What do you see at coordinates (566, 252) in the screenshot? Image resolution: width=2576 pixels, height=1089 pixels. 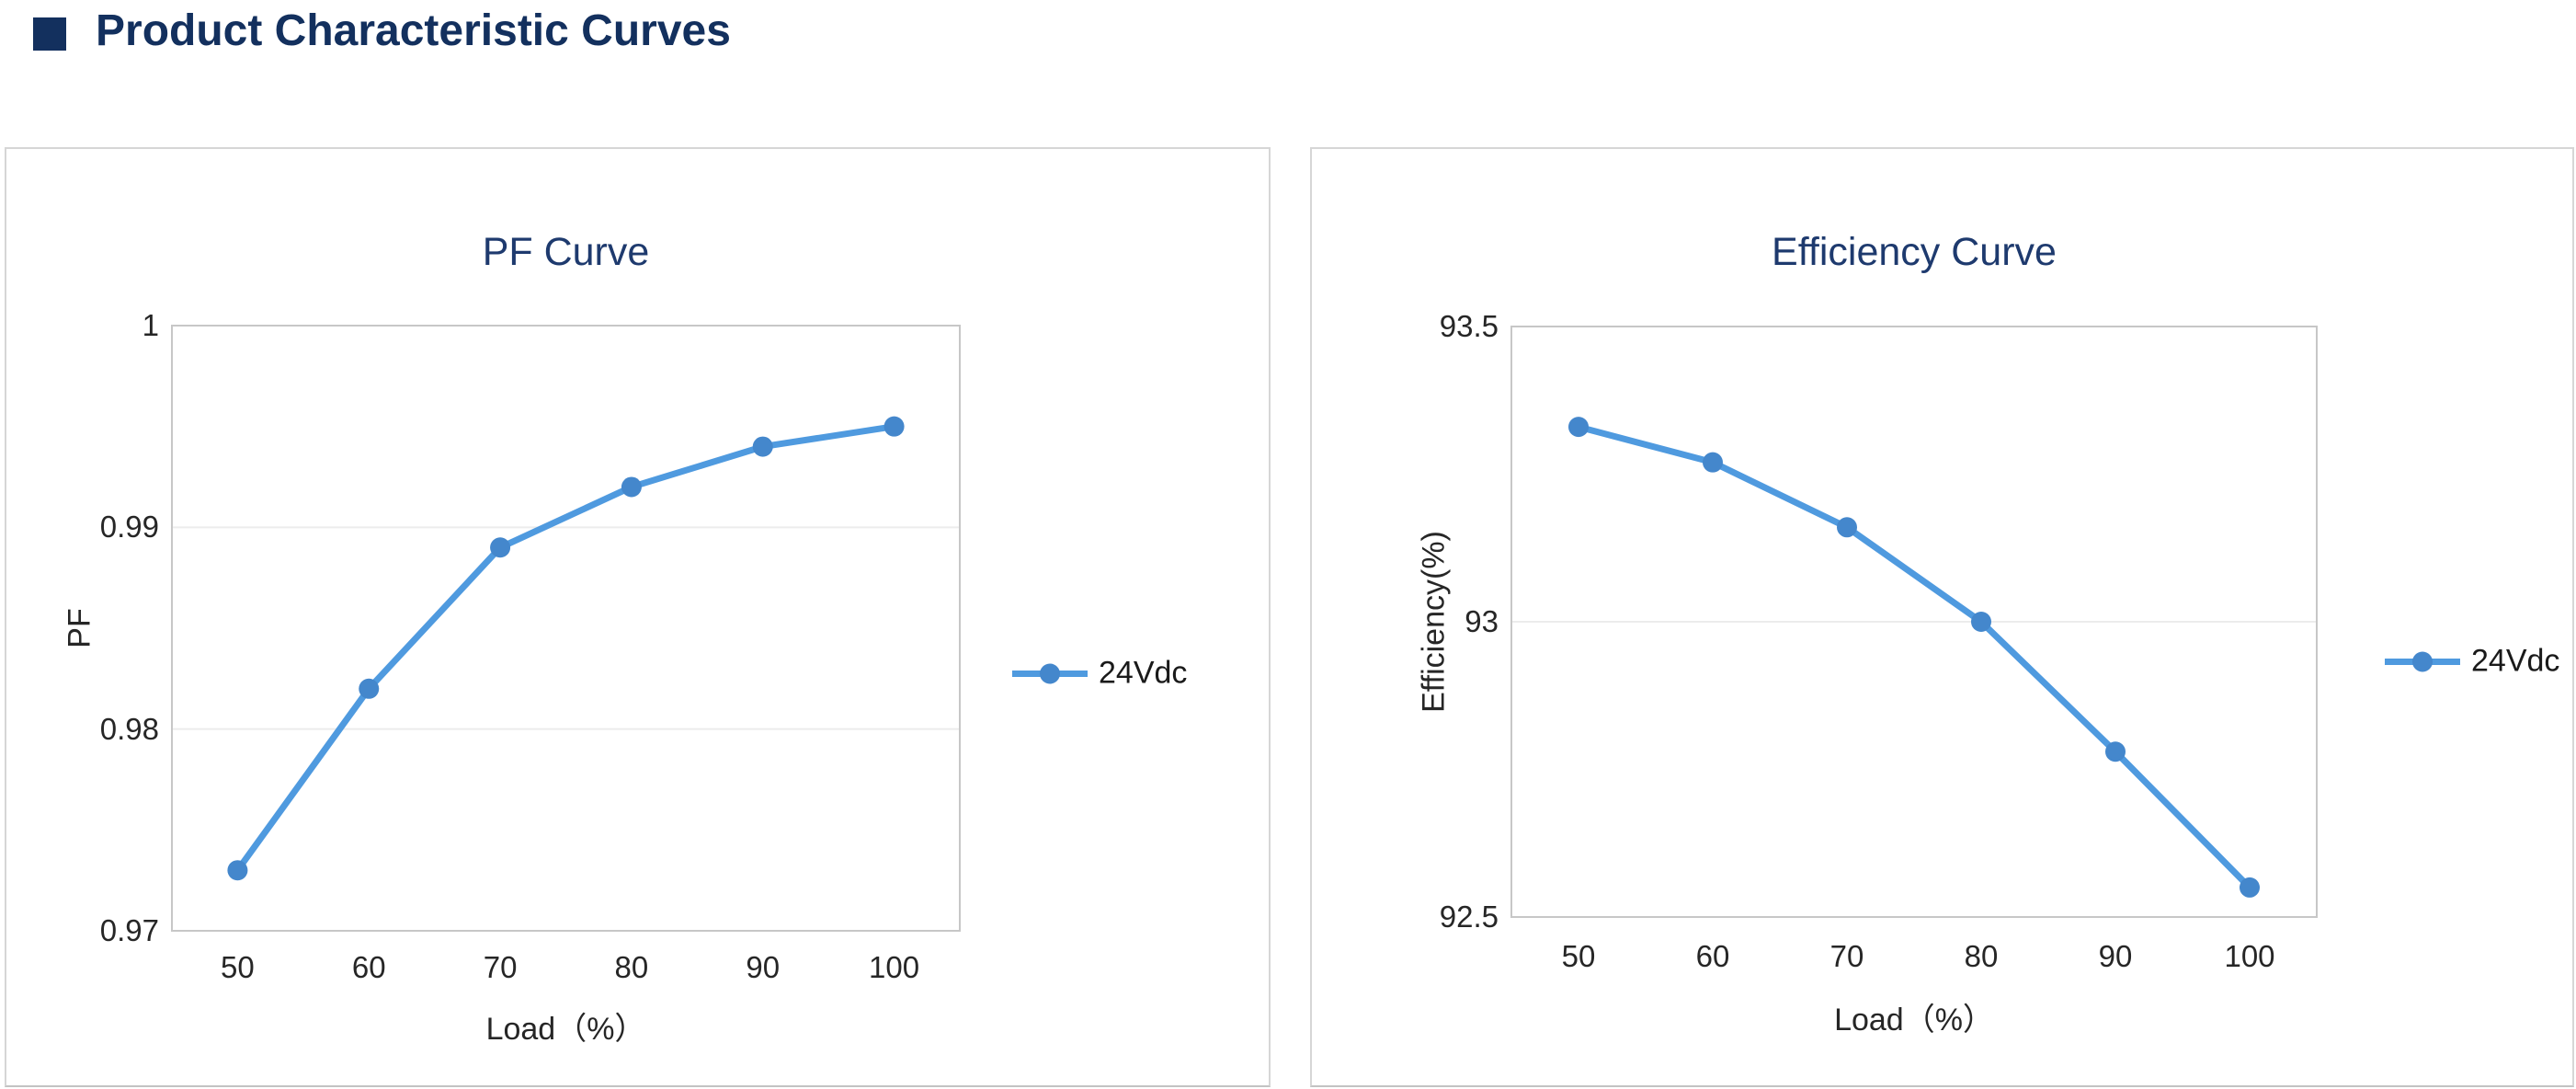 I see `chart-title: PF Curve` at bounding box center [566, 252].